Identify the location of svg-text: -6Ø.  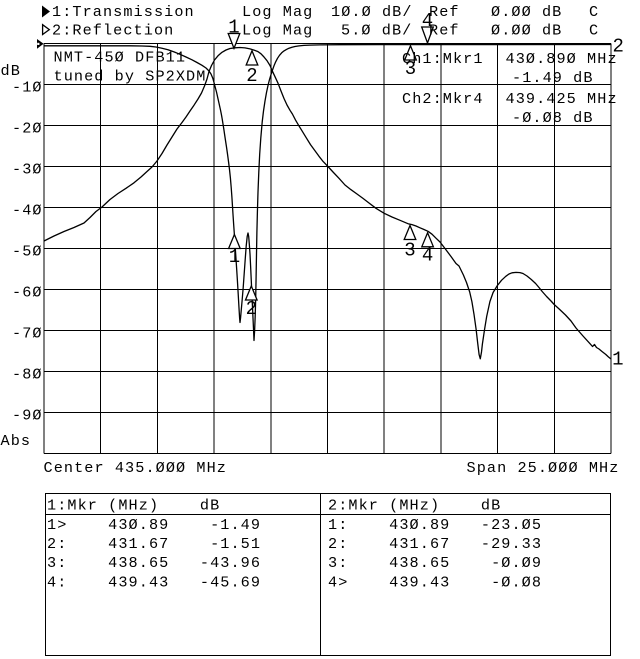
(27, 293).